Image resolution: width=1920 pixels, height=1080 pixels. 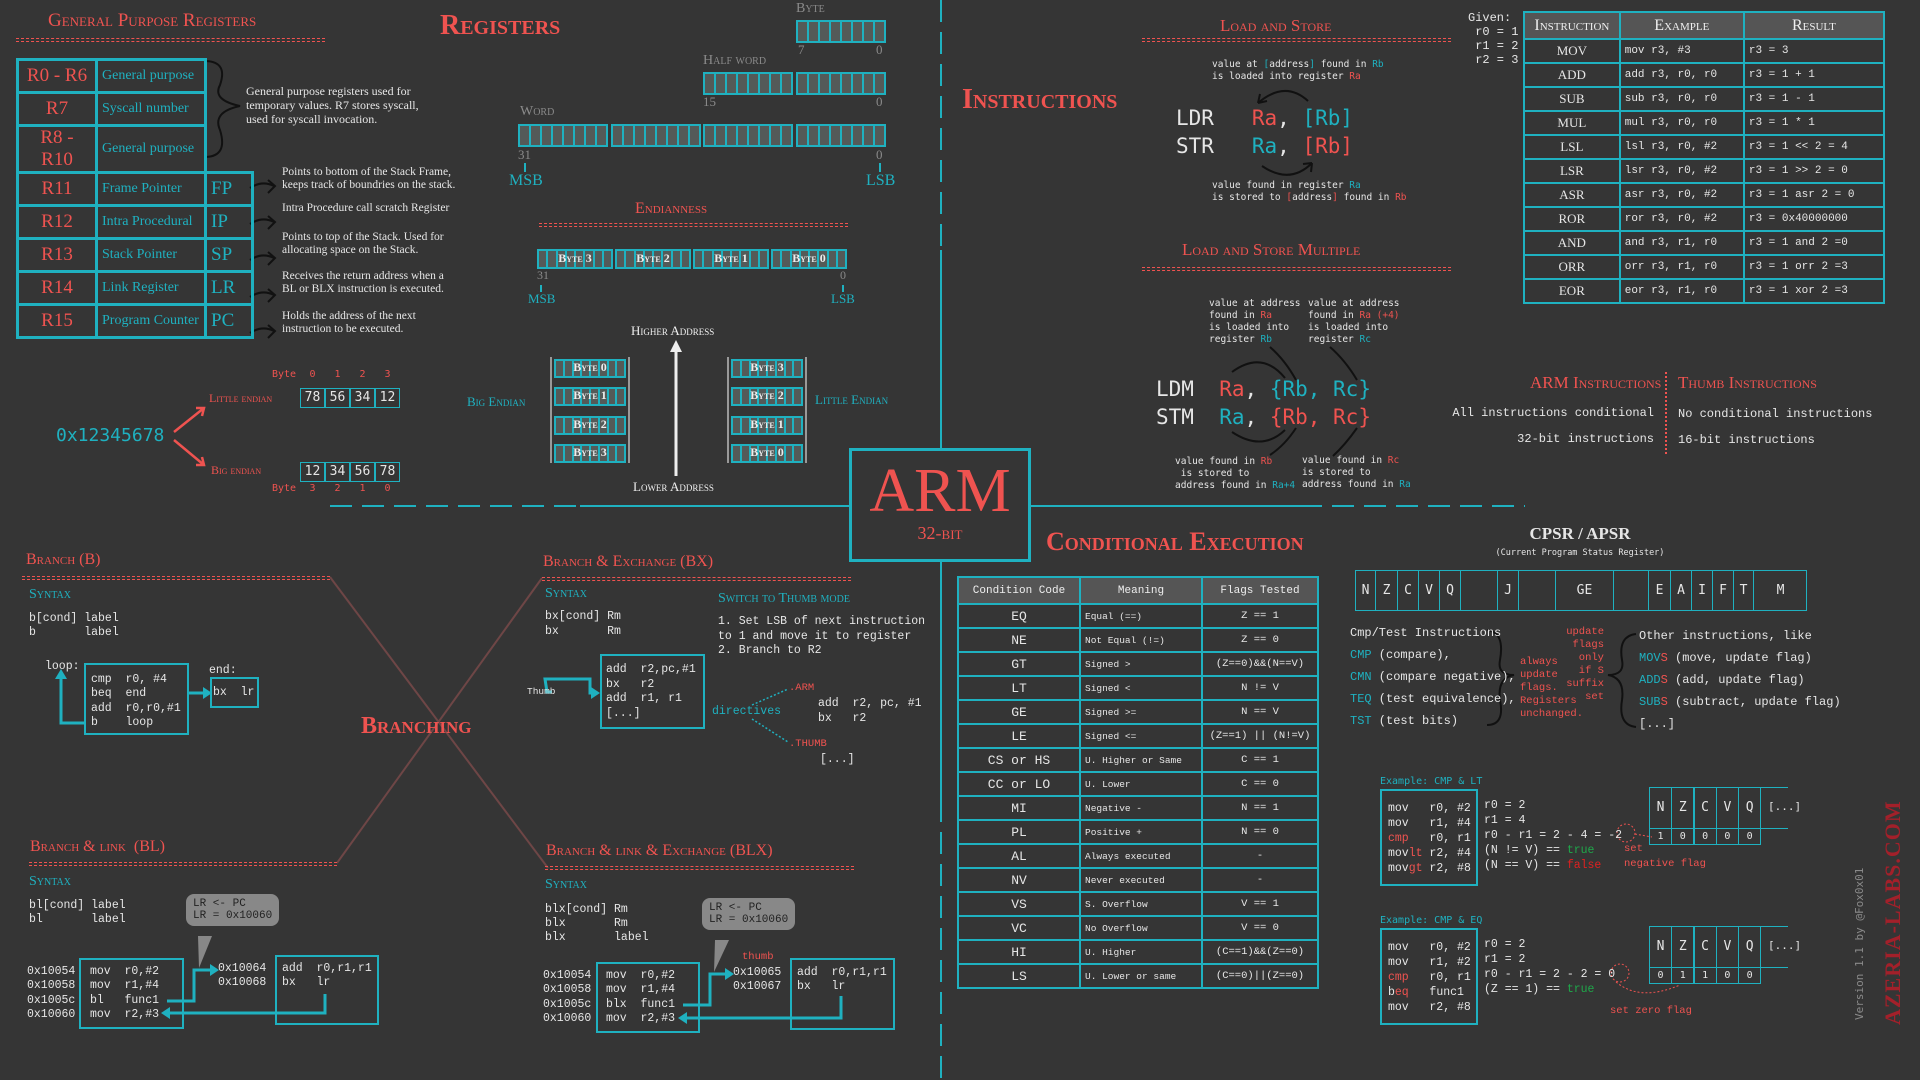 I want to click on text-line: Other instructions, like, so click(x=1740, y=636).